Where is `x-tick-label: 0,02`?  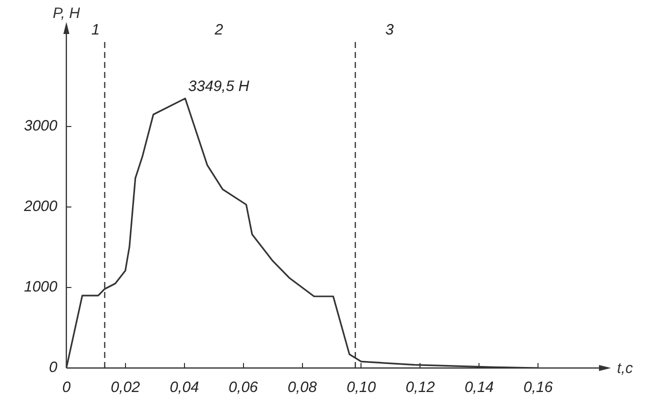
x-tick-label: 0,02 is located at coordinates (125, 387).